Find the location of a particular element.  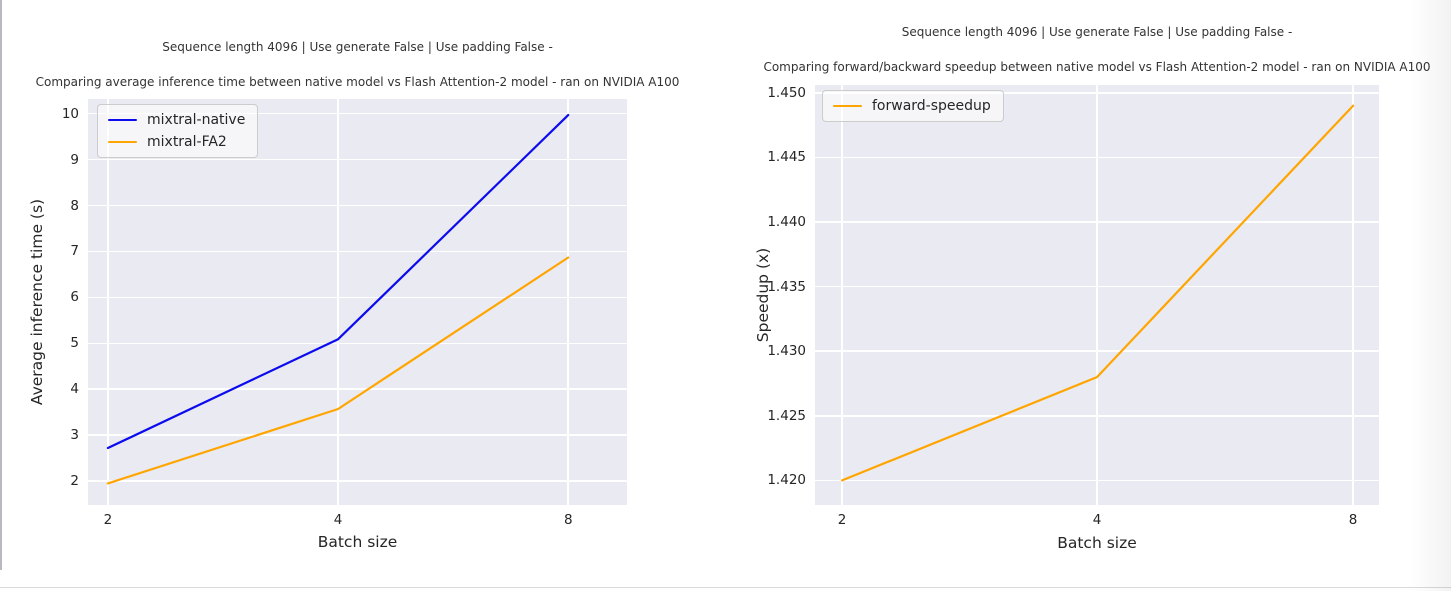

y-tick-label: 1.425 is located at coordinates (786, 415).